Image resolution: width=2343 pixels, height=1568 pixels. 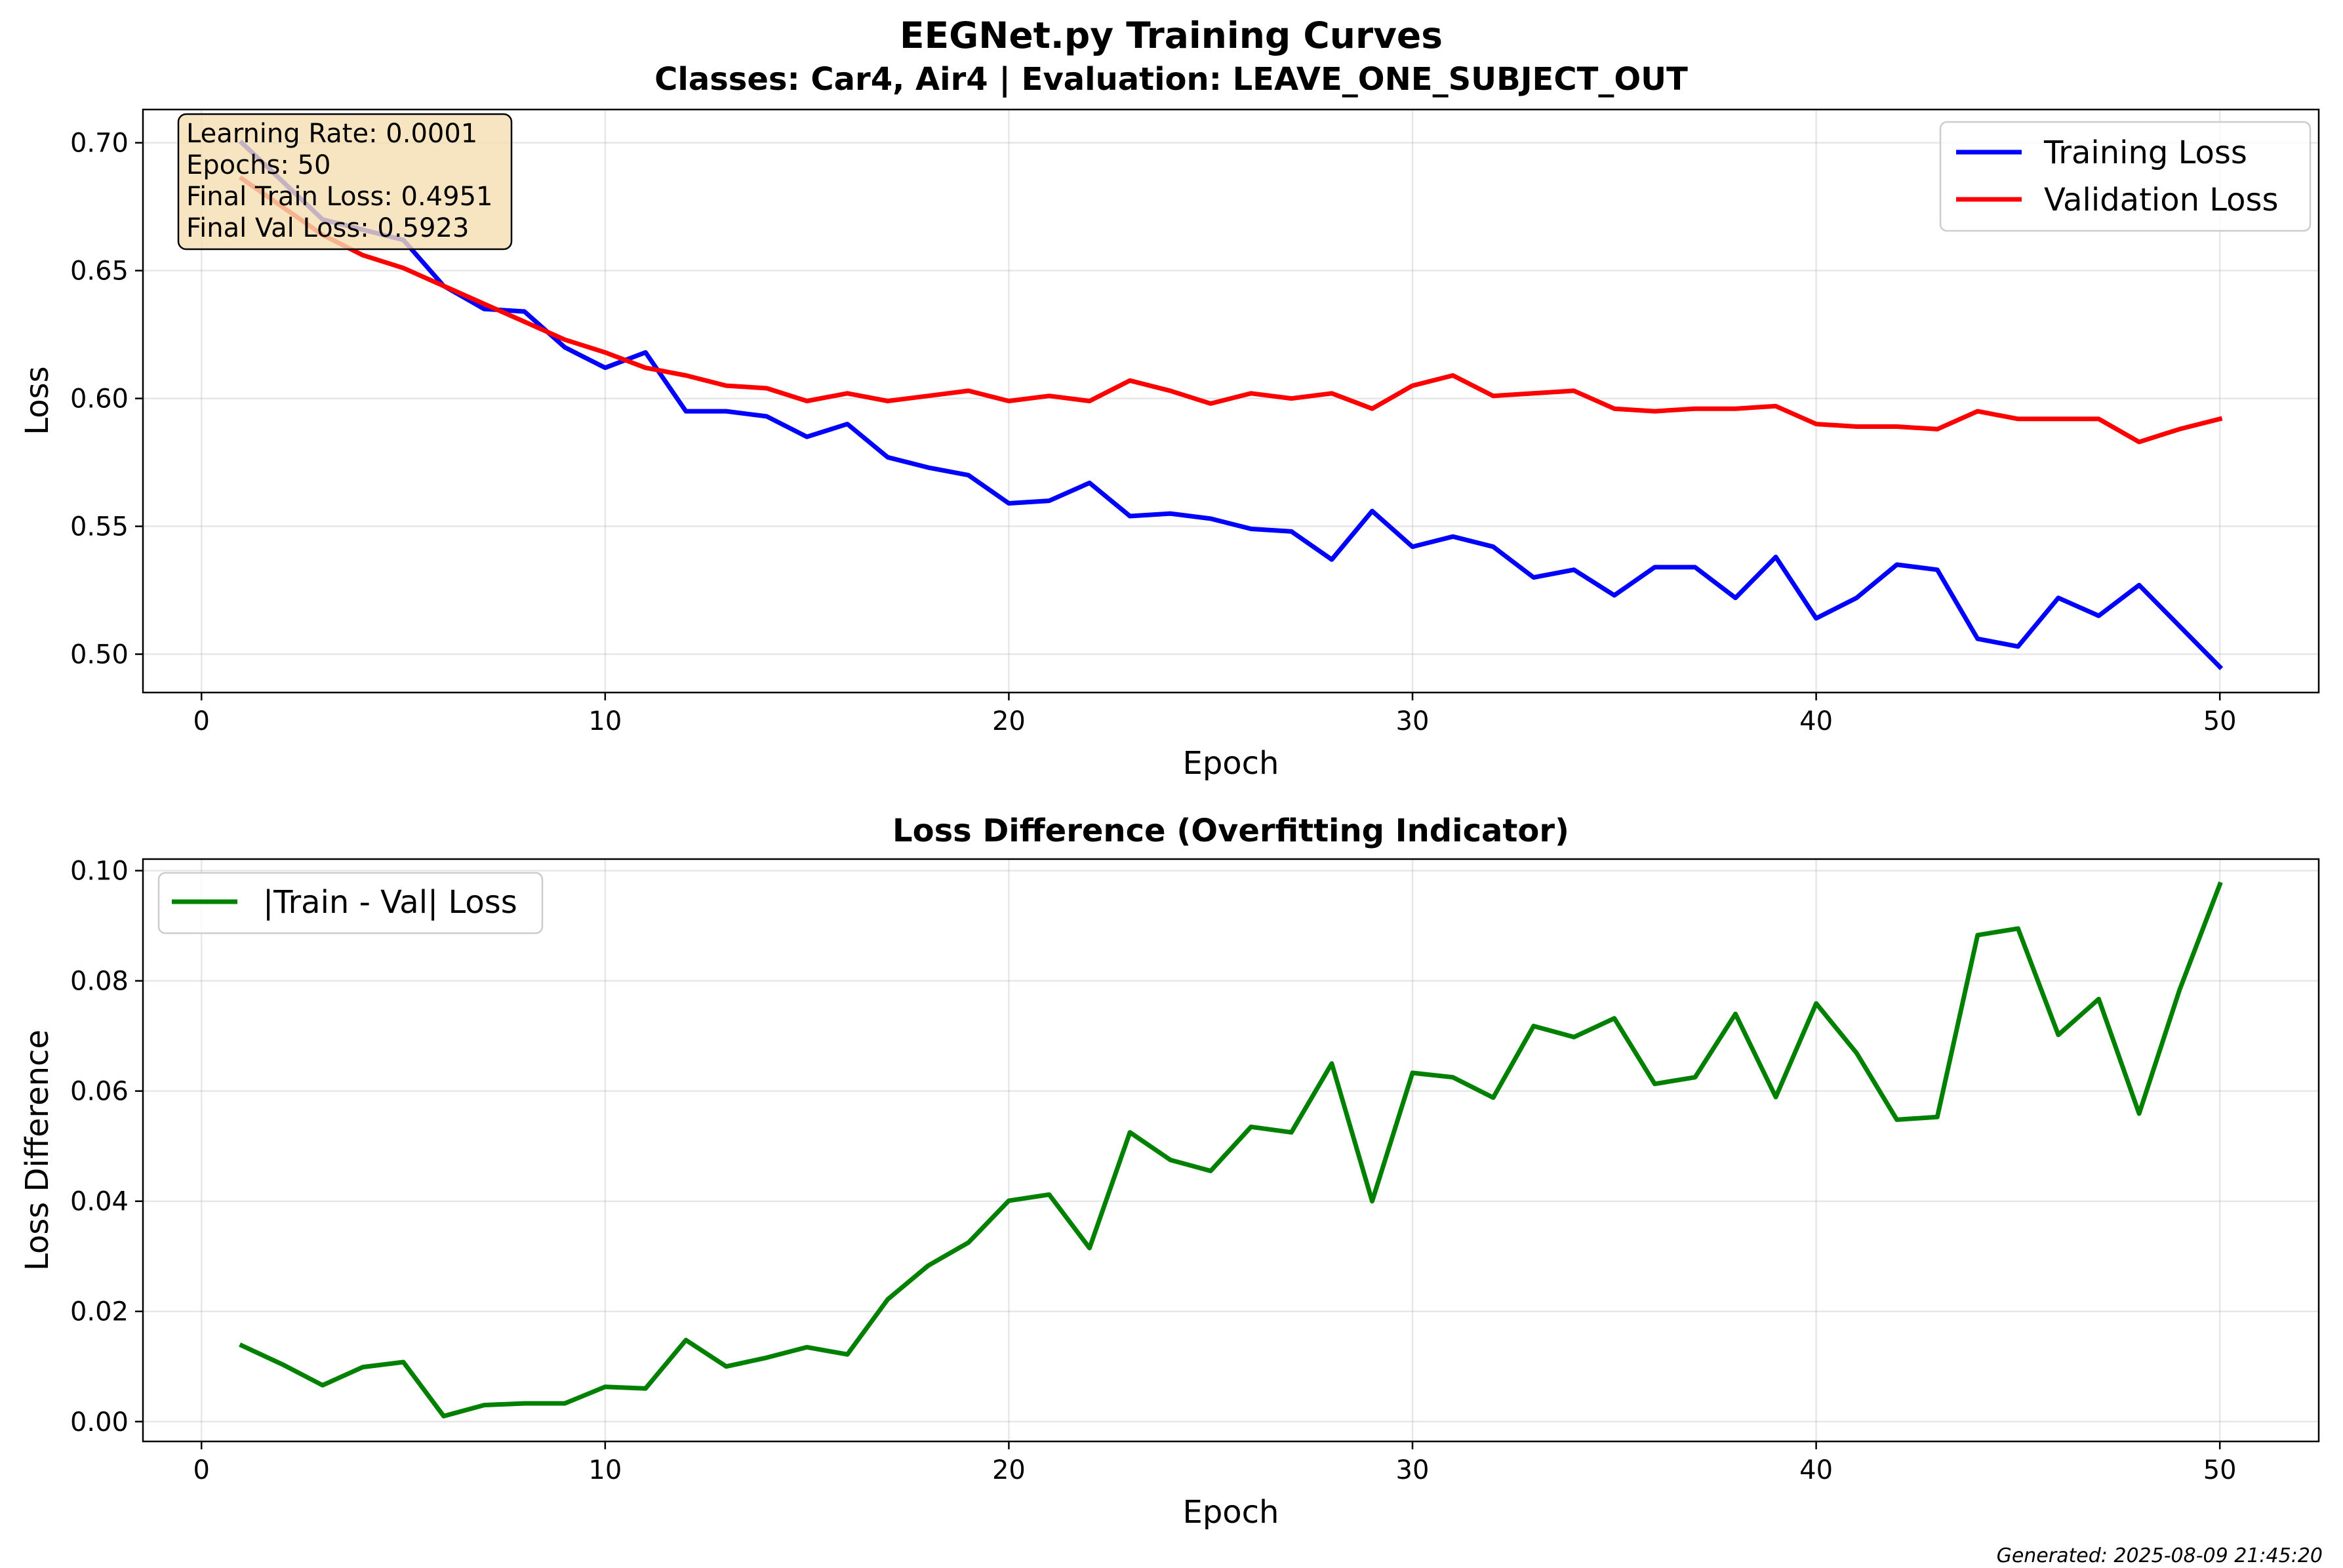 What do you see at coordinates (258, 165) in the screenshot?
I see `info-epochs: Epochs: 50` at bounding box center [258, 165].